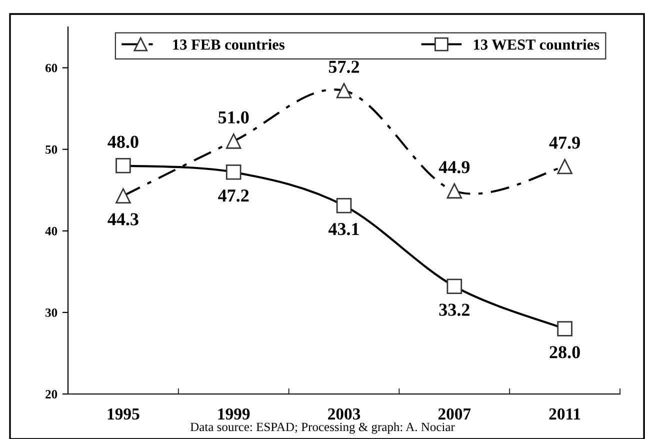 Image resolution: width=645 pixels, height=439 pixels. Describe the element at coordinates (233, 117) in the screenshot. I see `data-label: 51.0` at that location.